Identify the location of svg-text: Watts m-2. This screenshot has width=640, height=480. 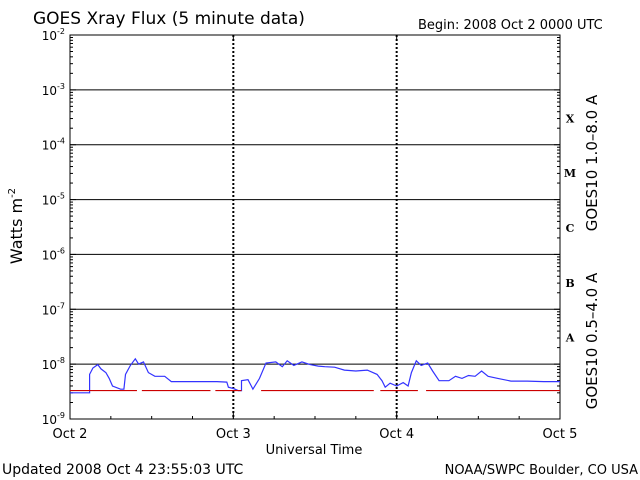
(16, 226).